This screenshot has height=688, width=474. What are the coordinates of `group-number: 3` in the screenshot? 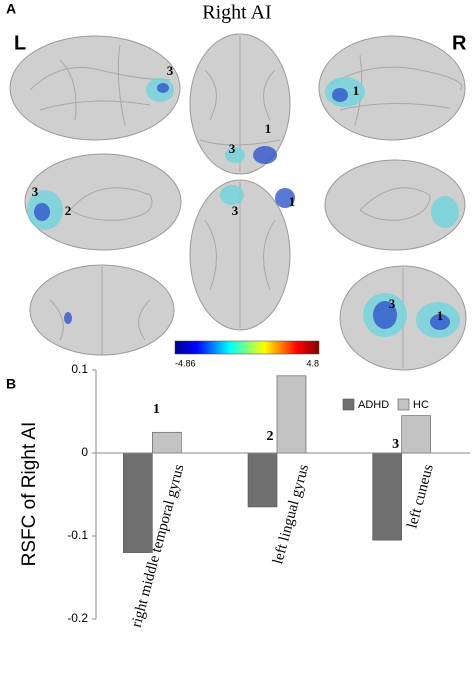 It's located at (395, 444).